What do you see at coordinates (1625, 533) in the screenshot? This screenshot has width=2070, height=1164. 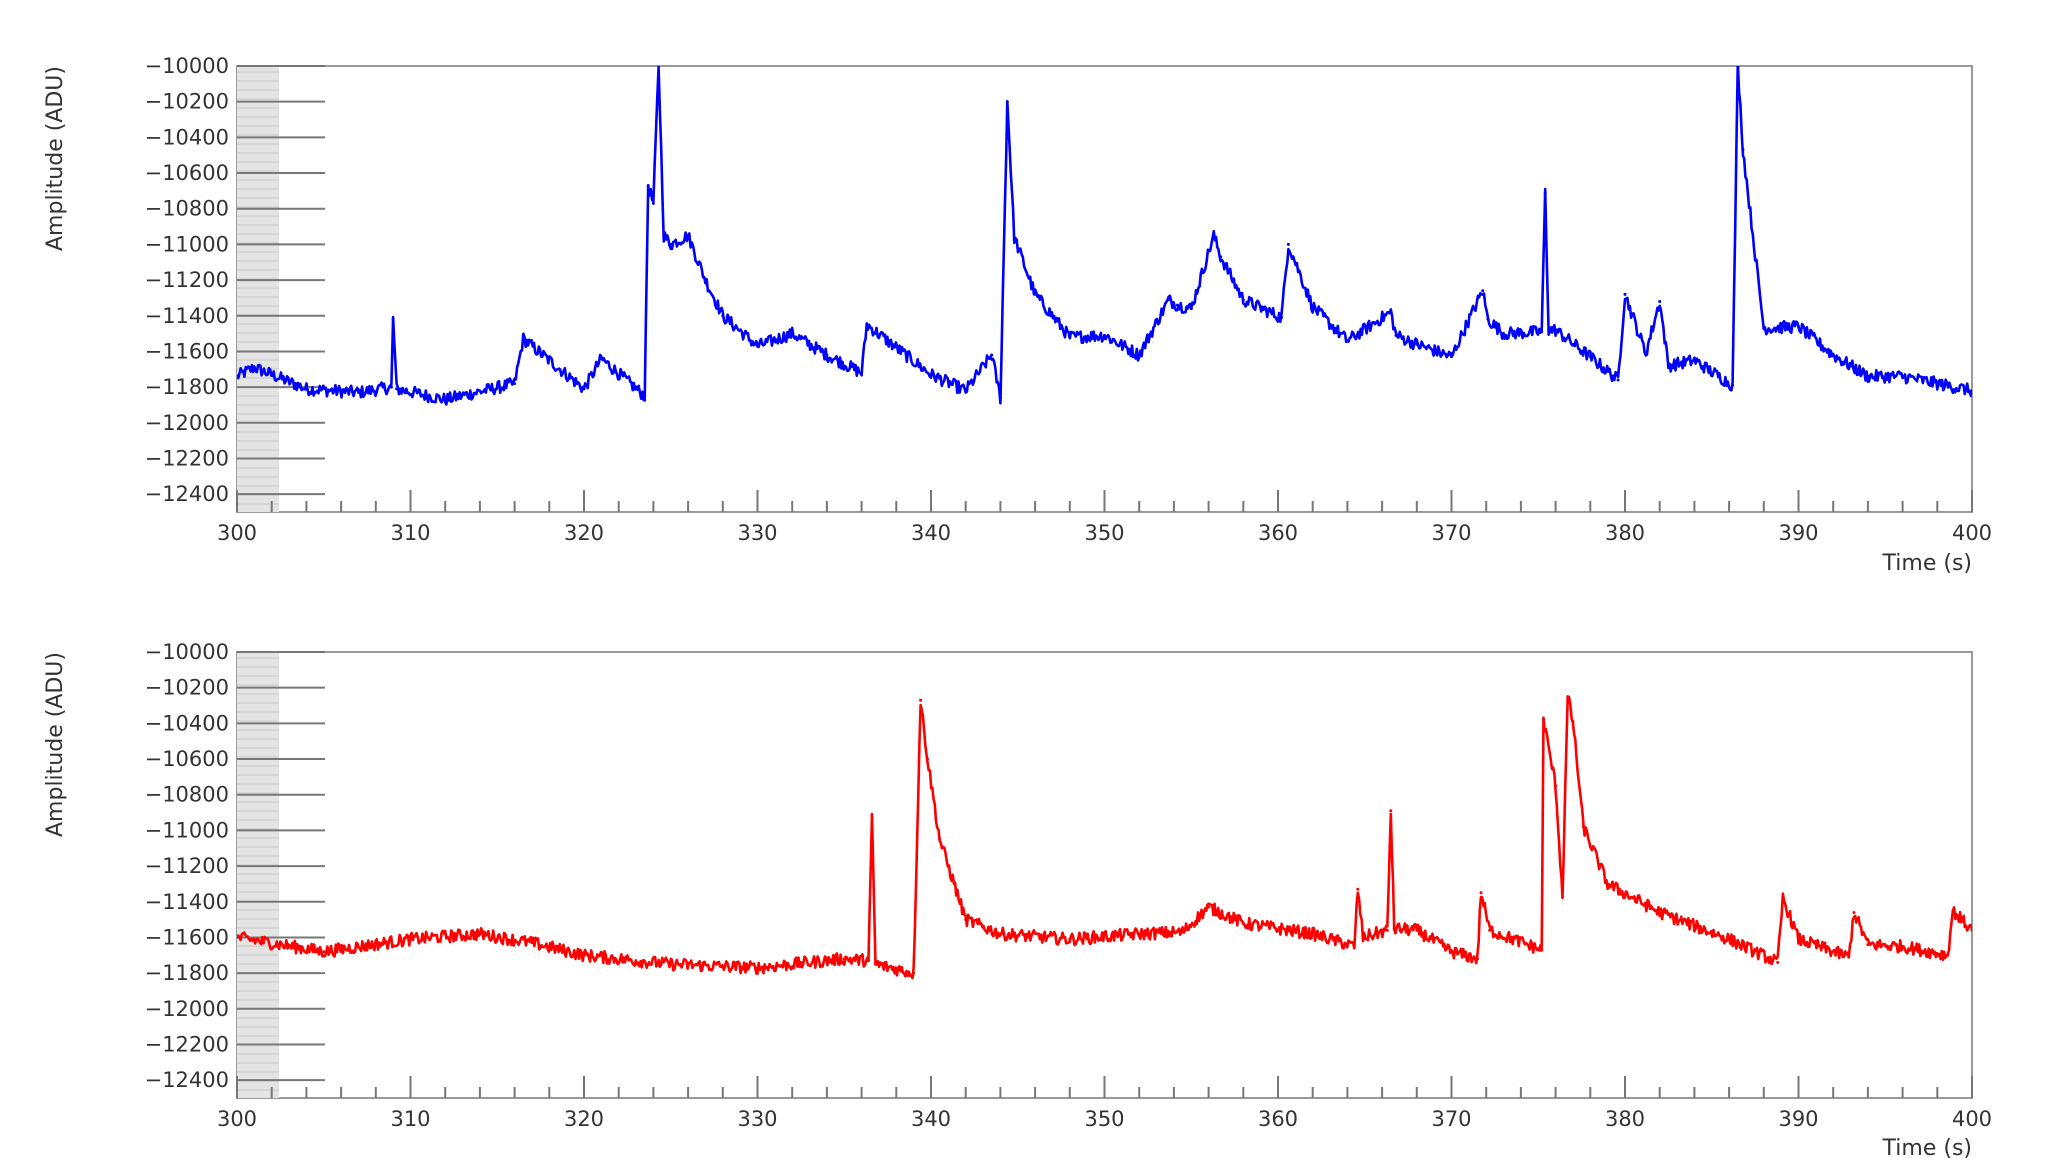 I see `x-tick-label: 380` at bounding box center [1625, 533].